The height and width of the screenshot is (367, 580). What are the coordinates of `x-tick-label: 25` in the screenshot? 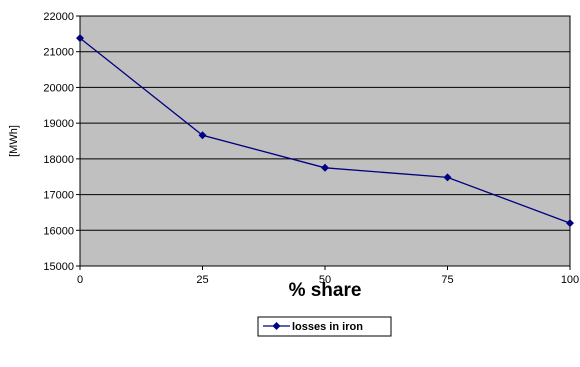 It's located at (202, 280).